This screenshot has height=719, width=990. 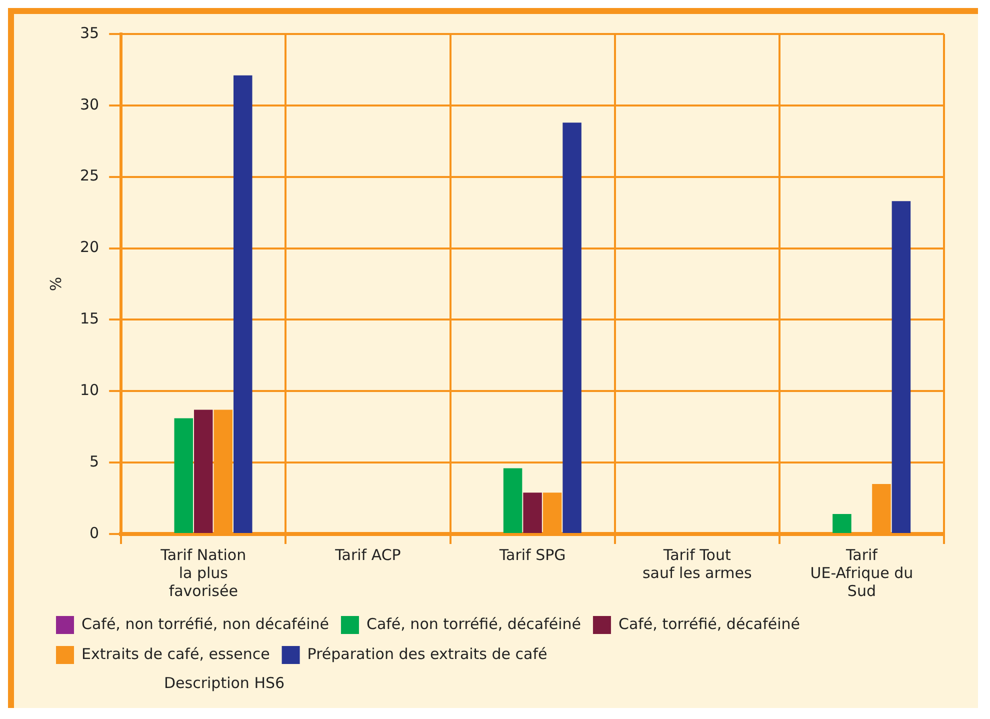 I want to click on legend-label: Extraits de café, essence, so click(x=176, y=653).